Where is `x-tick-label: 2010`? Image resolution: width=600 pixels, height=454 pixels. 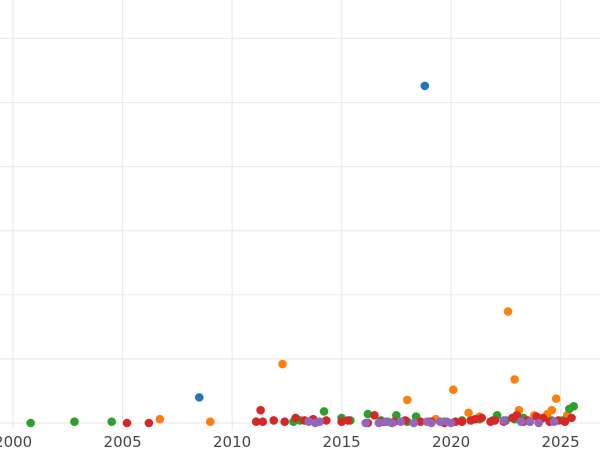 x-tick-label: 2010 is located at coordinates (232, 441).